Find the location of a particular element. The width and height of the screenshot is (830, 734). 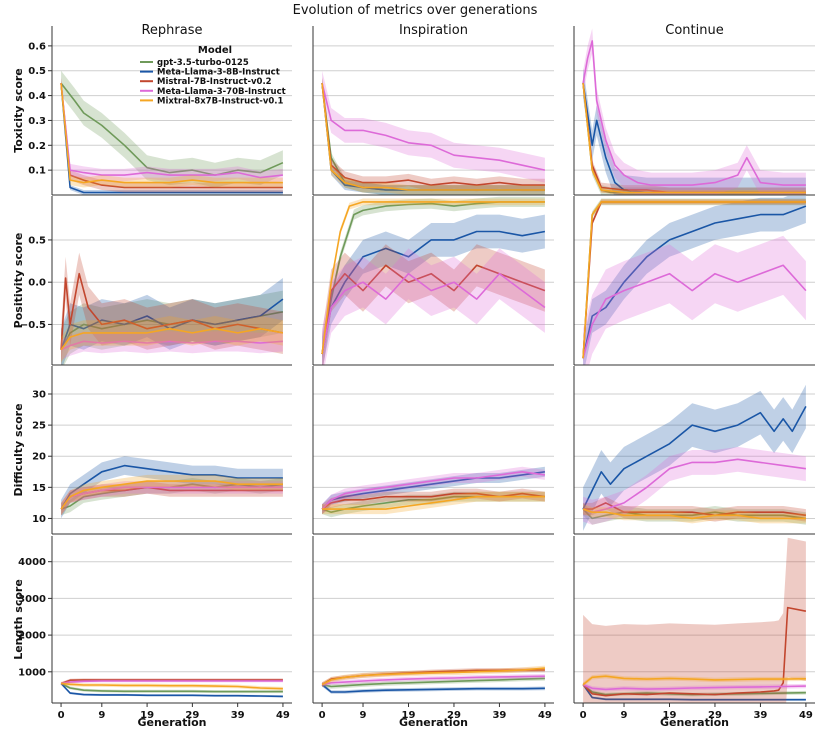

panel-length-continue: 0 9 19 29 39 49 Generation is located at coordinates (694, 632).